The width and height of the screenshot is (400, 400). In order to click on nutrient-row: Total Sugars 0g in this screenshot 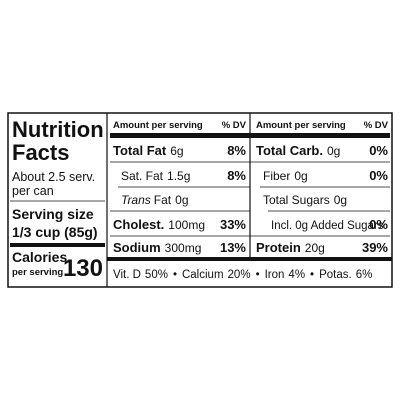, I will do `click(305, 200)`.